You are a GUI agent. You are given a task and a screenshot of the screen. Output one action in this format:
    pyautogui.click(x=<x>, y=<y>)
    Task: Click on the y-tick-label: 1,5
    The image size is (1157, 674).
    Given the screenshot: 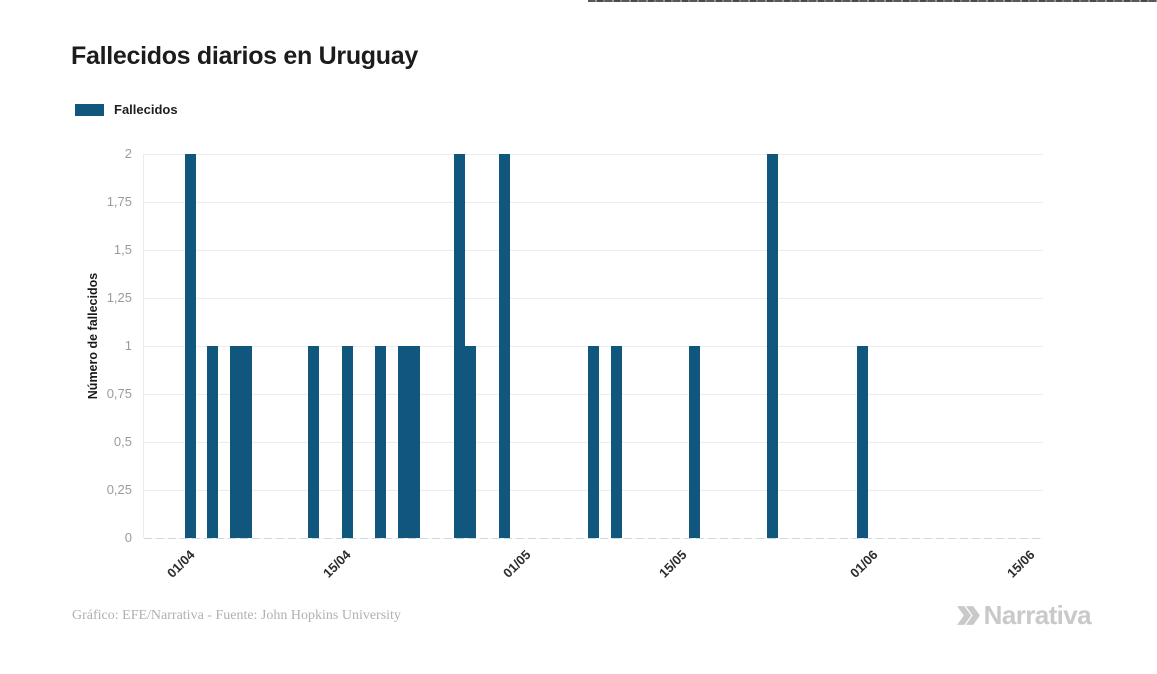 What is the action you would take?
    pyautogui.click(x=122, y=249)
    